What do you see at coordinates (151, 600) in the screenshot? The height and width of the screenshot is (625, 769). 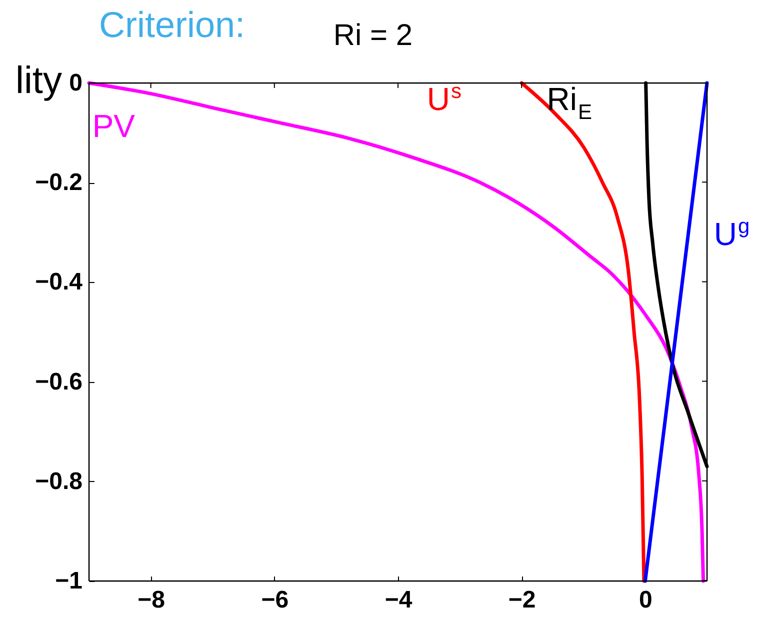 I see `x-tick-label: −8` at bounding box center [151, 600].